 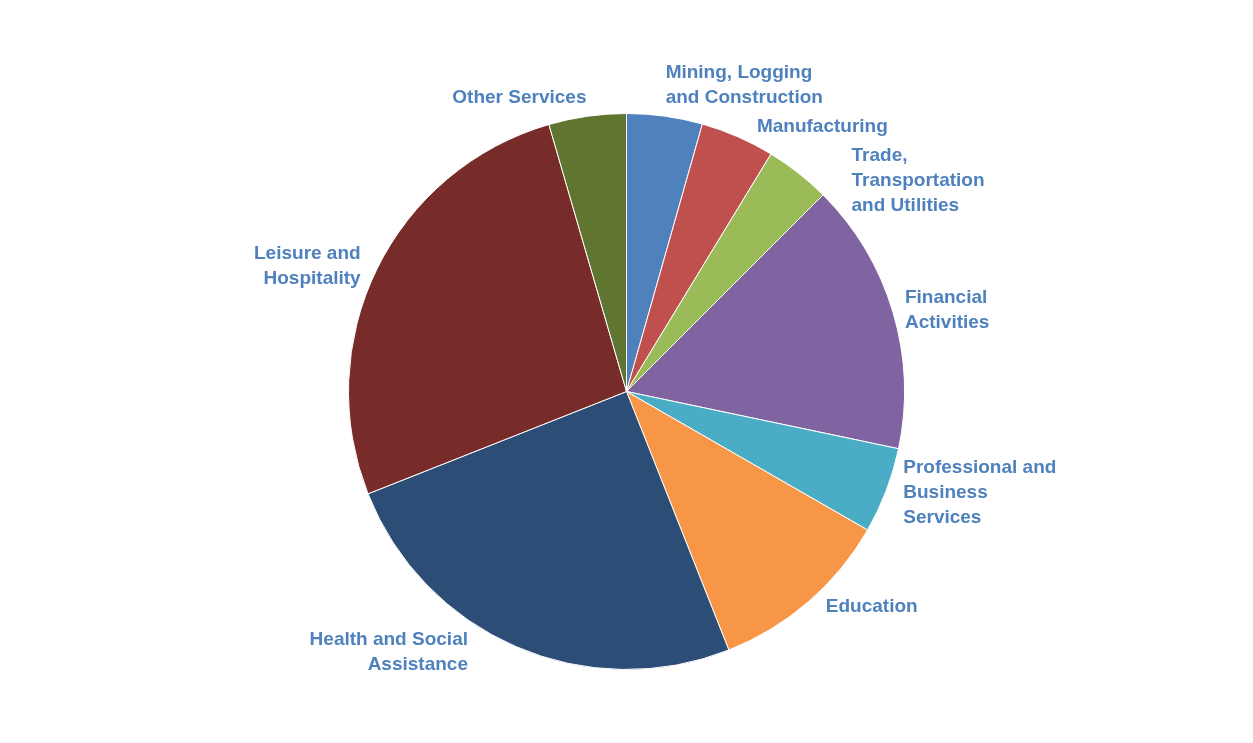 What do you see at coordinates (519, 97) in the screenshot?
I see `slice-label: Other Services` at bounding box center [519, 97].